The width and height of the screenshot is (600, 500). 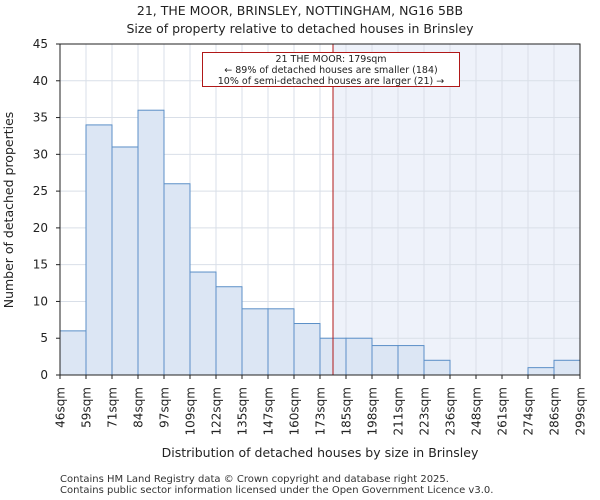 I want to click on y-tick-label: 0, so click(x=44, y=375).